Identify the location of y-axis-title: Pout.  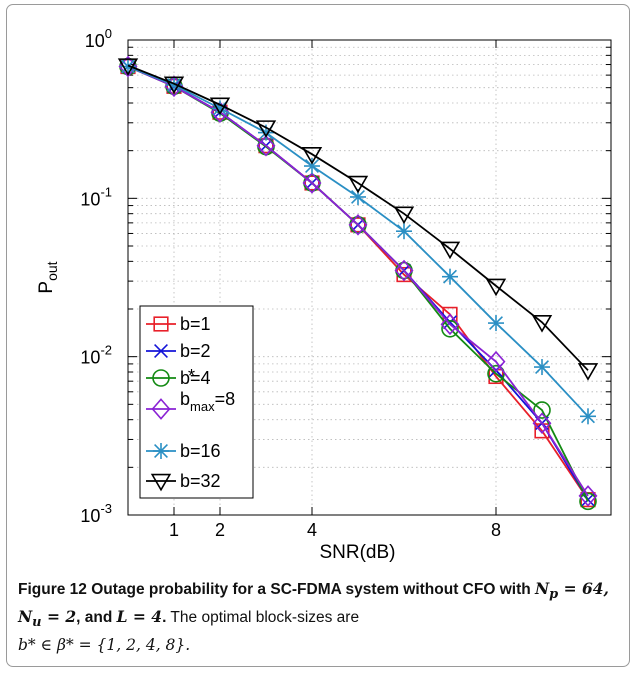
(48, 277).